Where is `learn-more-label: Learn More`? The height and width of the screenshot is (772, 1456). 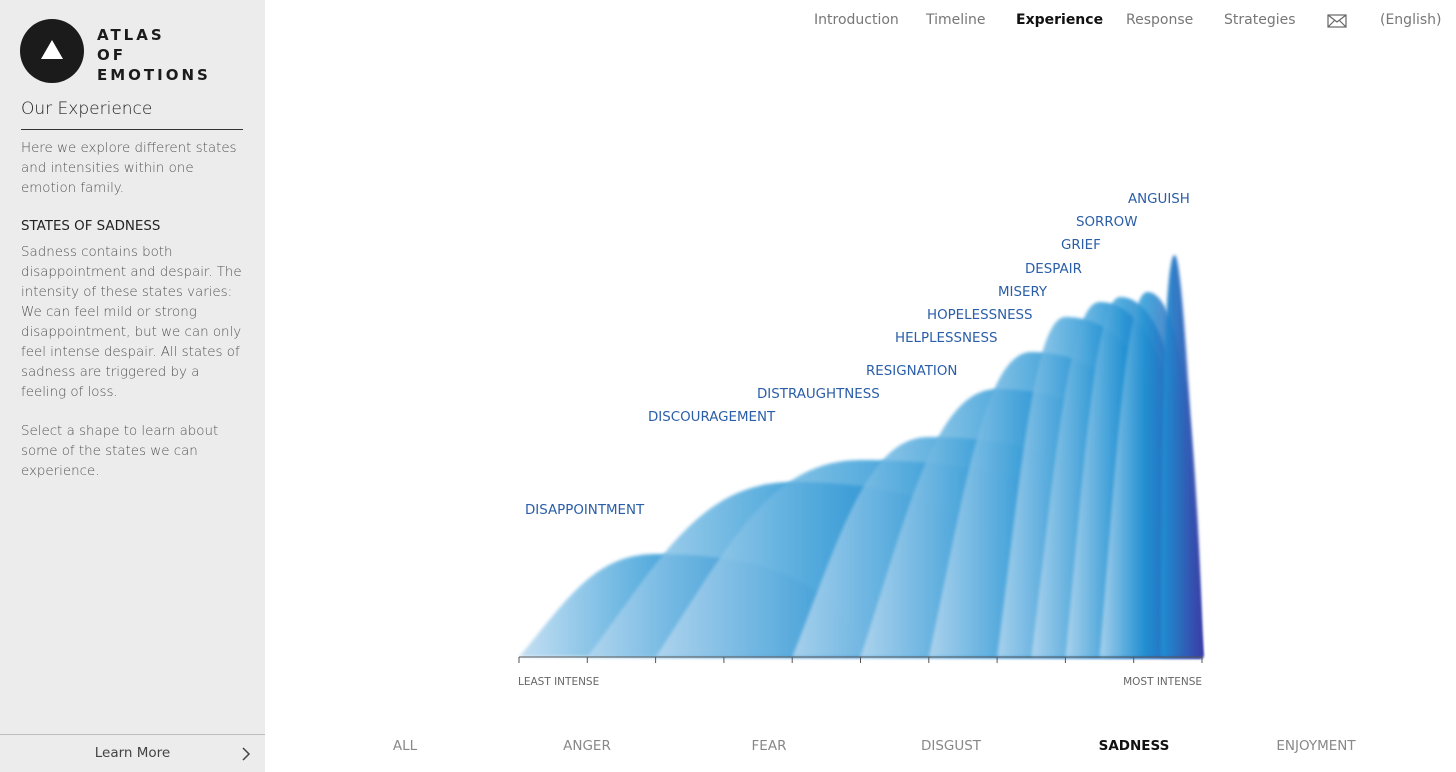
learn-more-label: Learn More is located at coordinates (132, 753).